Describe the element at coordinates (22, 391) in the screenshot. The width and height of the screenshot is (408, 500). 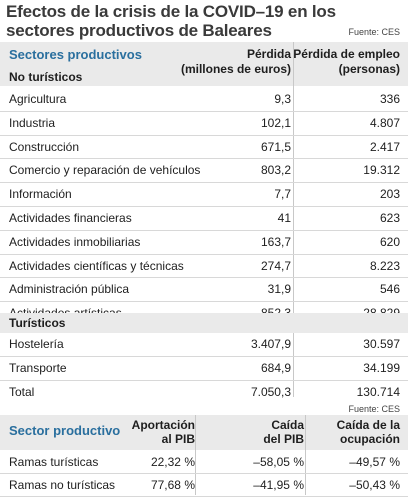
I see `row-sector: Total` at that location.